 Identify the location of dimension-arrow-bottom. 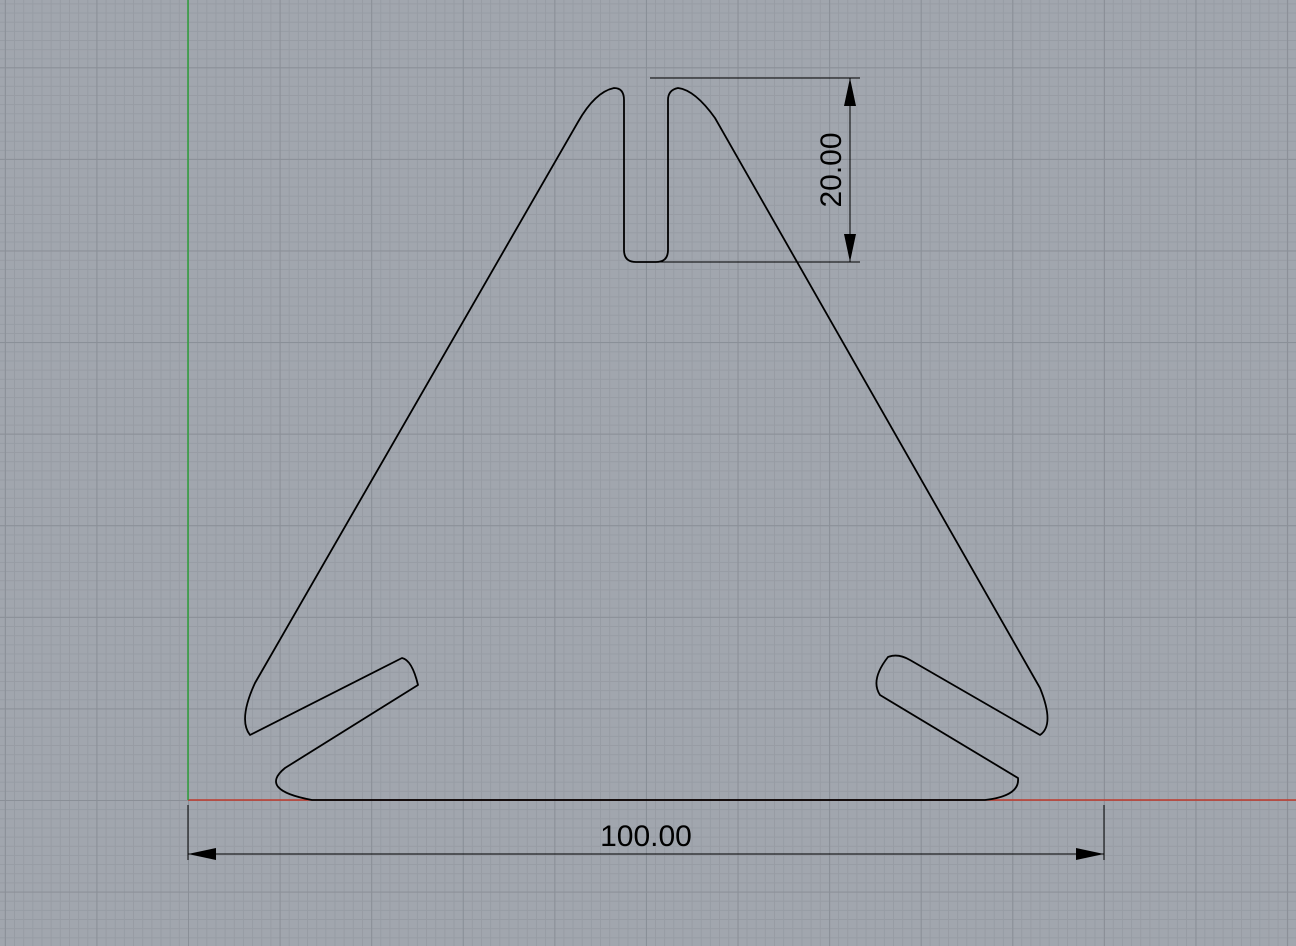
(850, 248).